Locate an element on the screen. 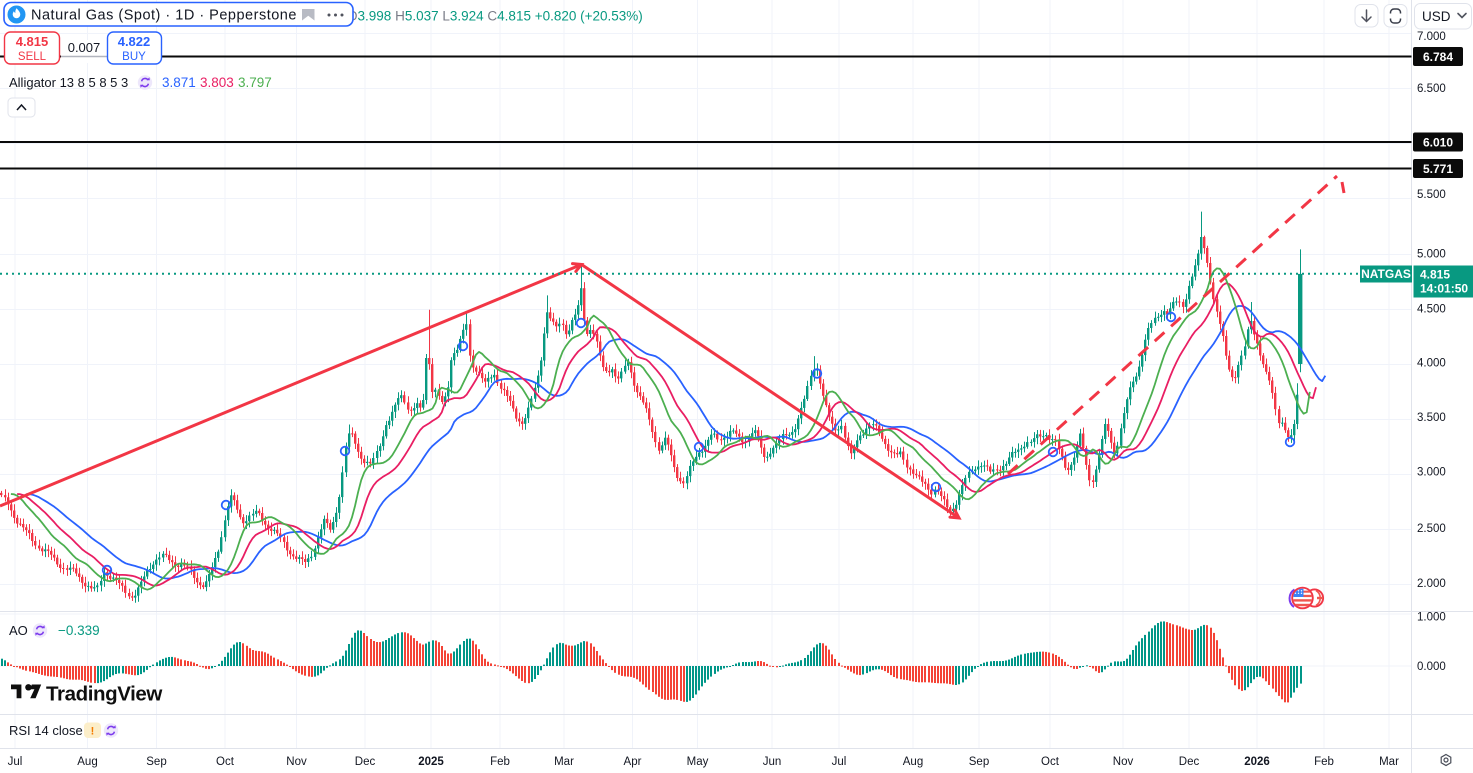 This screenshot has width=1473, height=773. svg-text: 3.797 is located at coordinates (255, 82).